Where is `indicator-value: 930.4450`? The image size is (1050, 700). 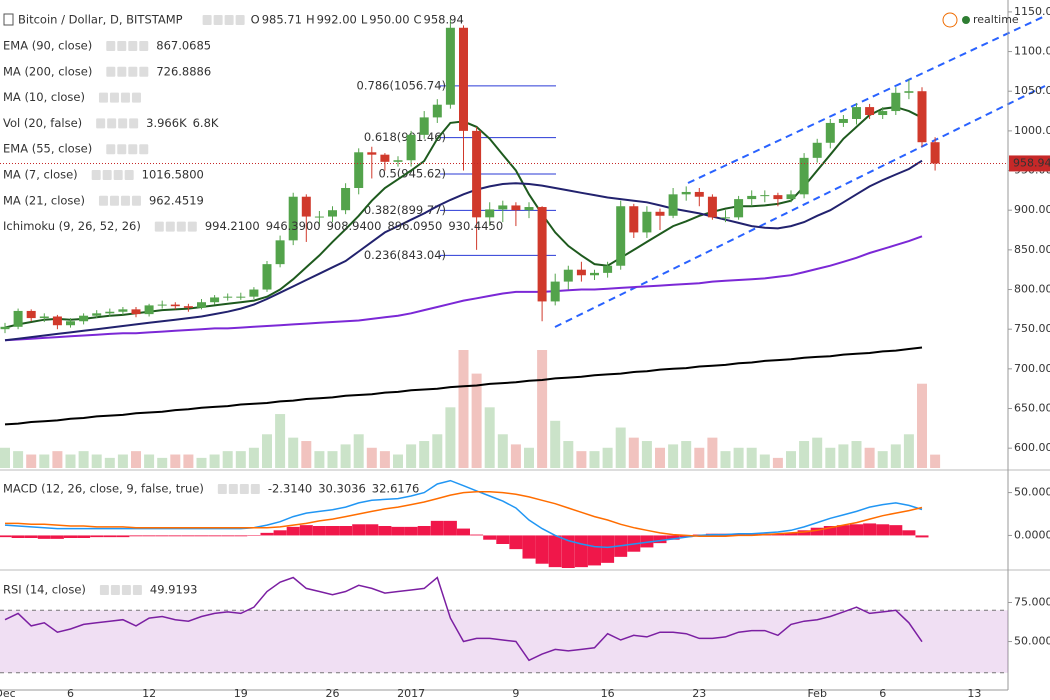
indicator-value: 930.4450 is located at coordinates (475, 226).